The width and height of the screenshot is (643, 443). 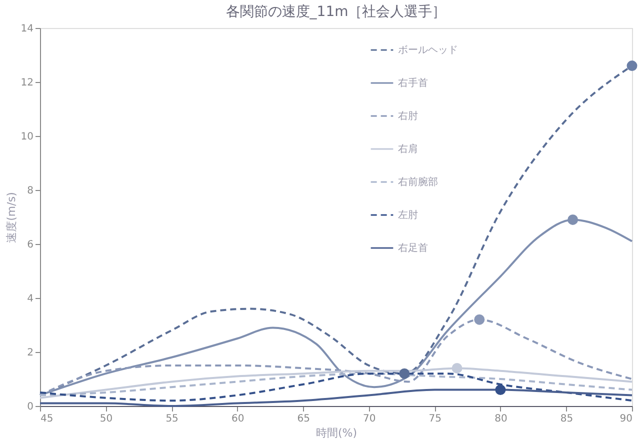 What do you see at coordinates (47, 419) in the screenshot?
I see `x-tick-label: 45` at bounding box center [47, 419].